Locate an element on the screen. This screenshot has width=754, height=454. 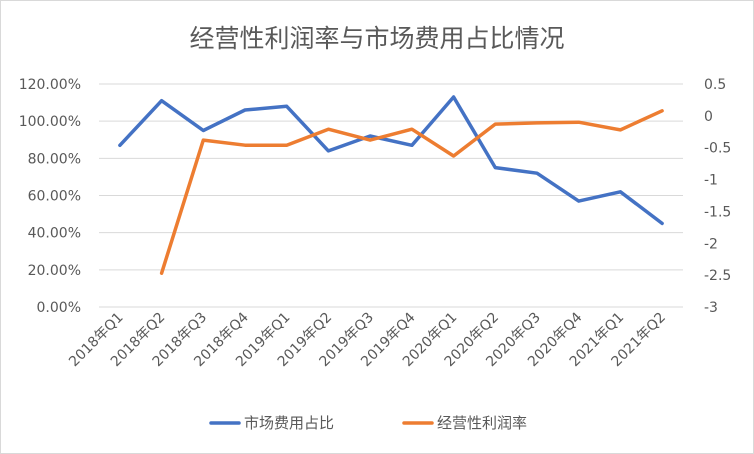
right-tick-label-4: -1 is located at coordinates (711, 181).